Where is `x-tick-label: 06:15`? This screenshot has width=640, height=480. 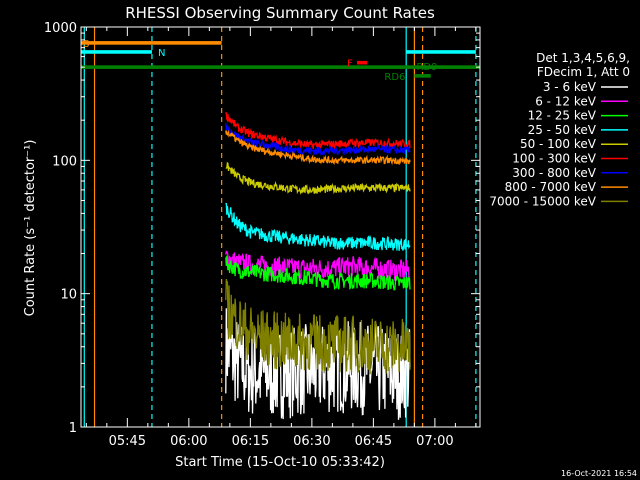
x-tick-label: 06:15 is located at coordinates (250, 441).